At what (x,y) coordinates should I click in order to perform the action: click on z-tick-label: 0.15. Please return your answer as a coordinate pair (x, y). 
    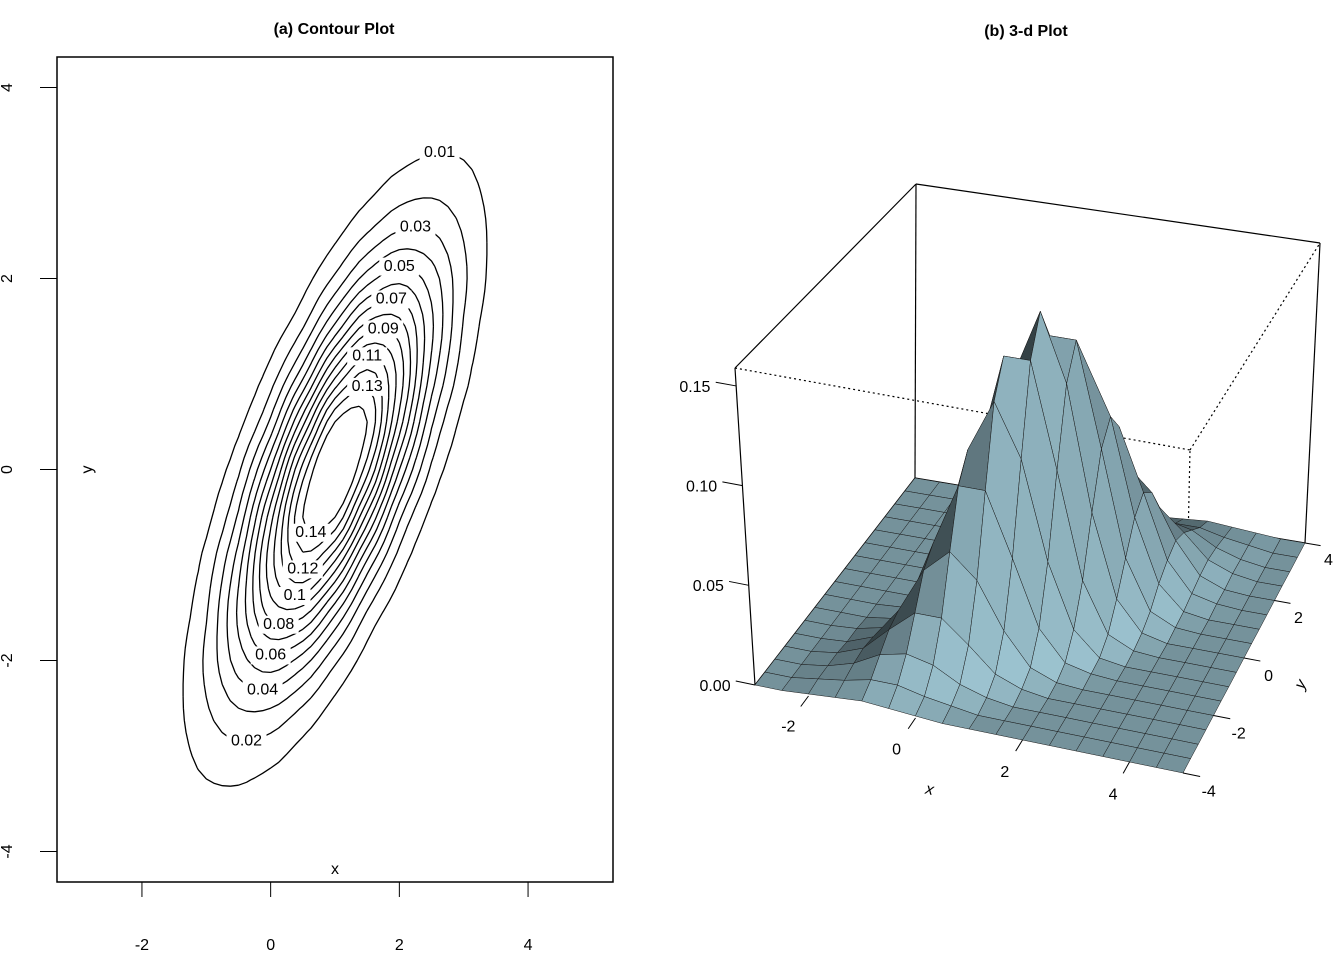
    Looking at the image, I should click on (694, 387).